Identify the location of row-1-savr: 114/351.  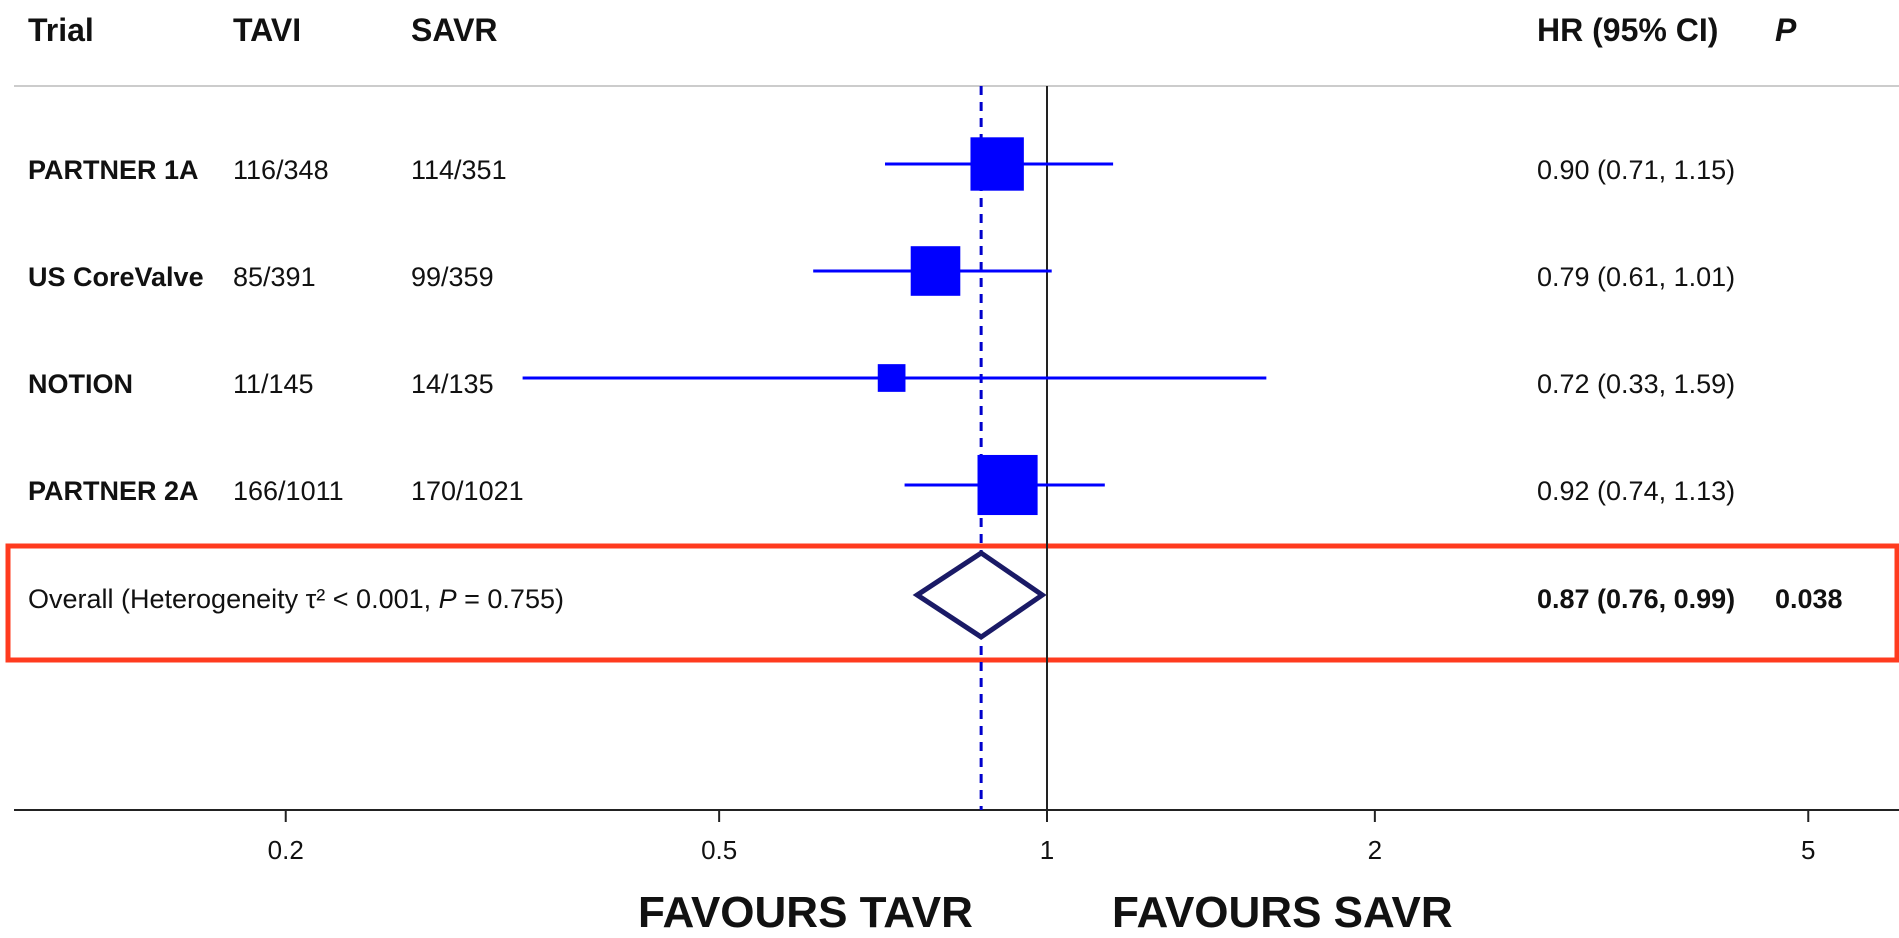
(459, 170).